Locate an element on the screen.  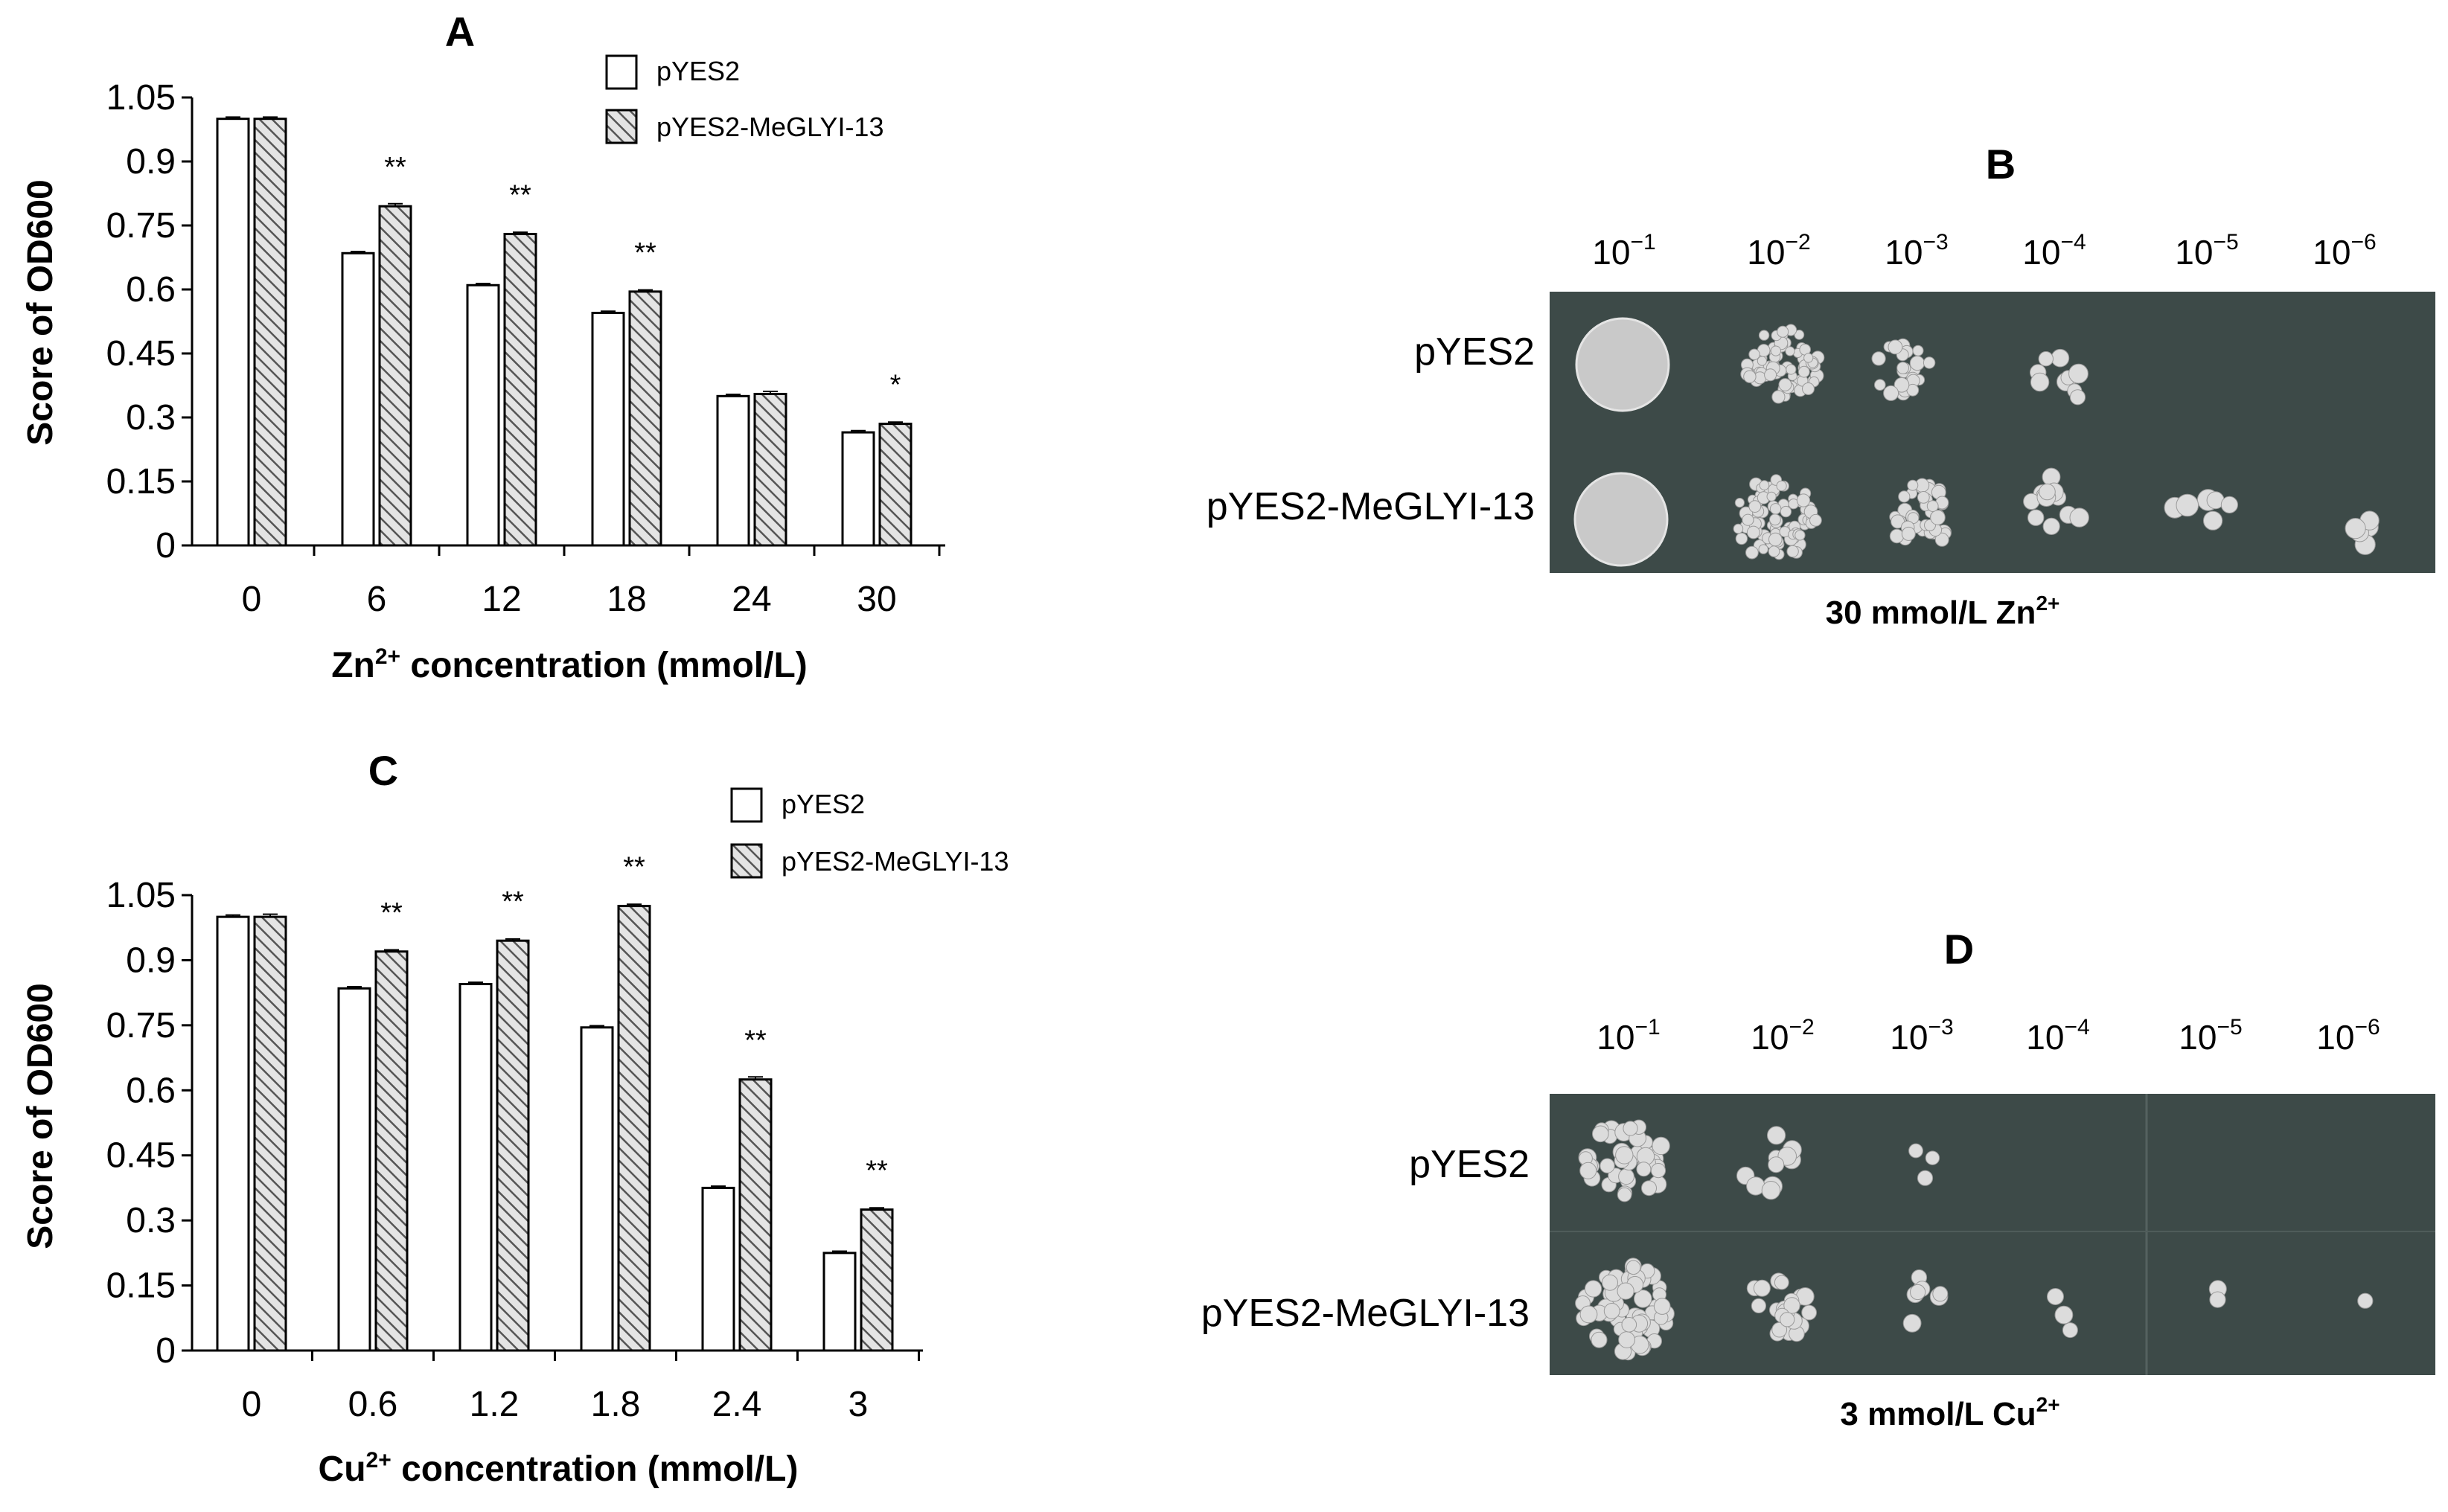
dilution-label: 10−3 is located at coordinates (1921, 1036).